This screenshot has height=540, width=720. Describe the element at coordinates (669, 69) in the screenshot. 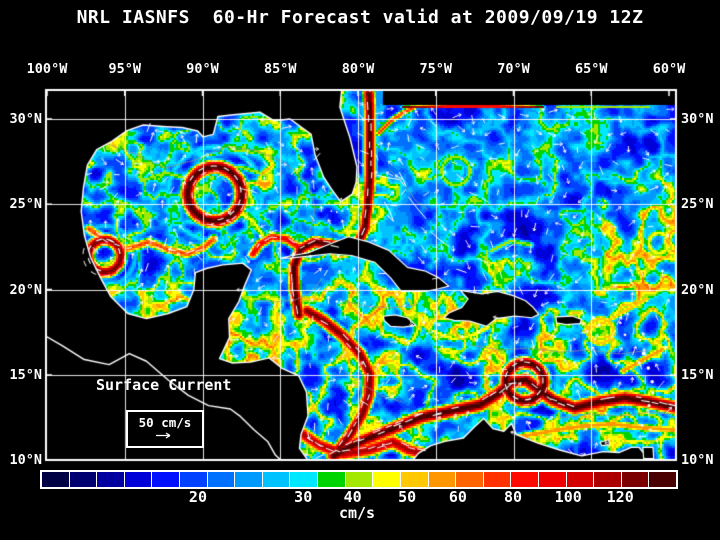

I see `lon-tick-label: 60°W` at that location.